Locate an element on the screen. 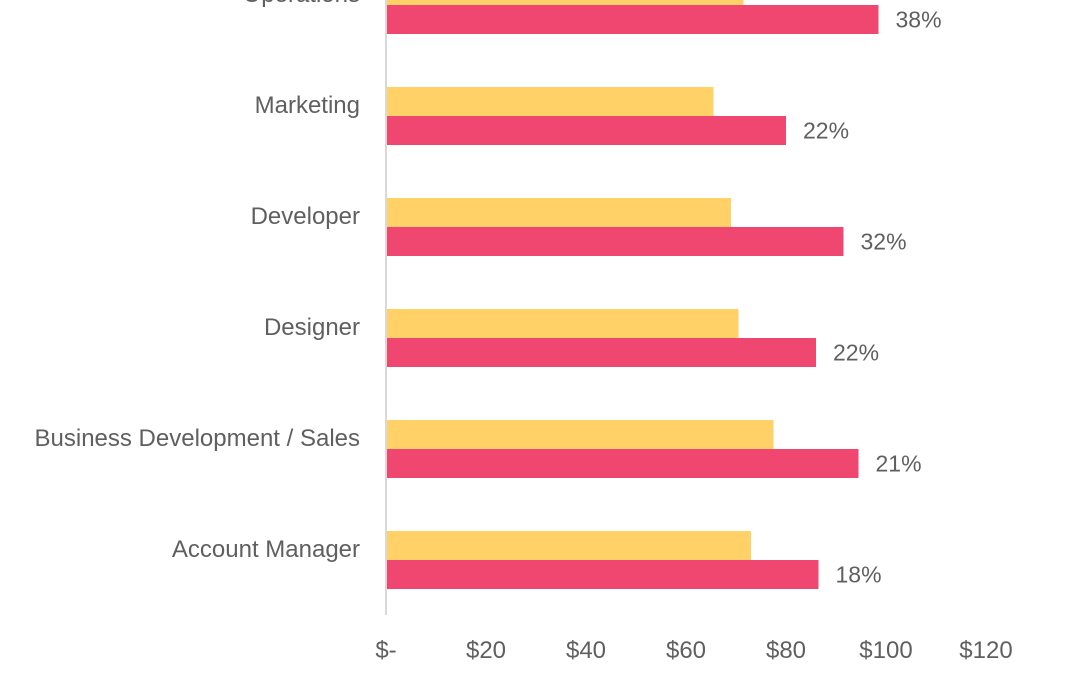 The width and height of the screenshot is (1080, 675). category-label-developer: Developer is located at coordinates (305, 216).